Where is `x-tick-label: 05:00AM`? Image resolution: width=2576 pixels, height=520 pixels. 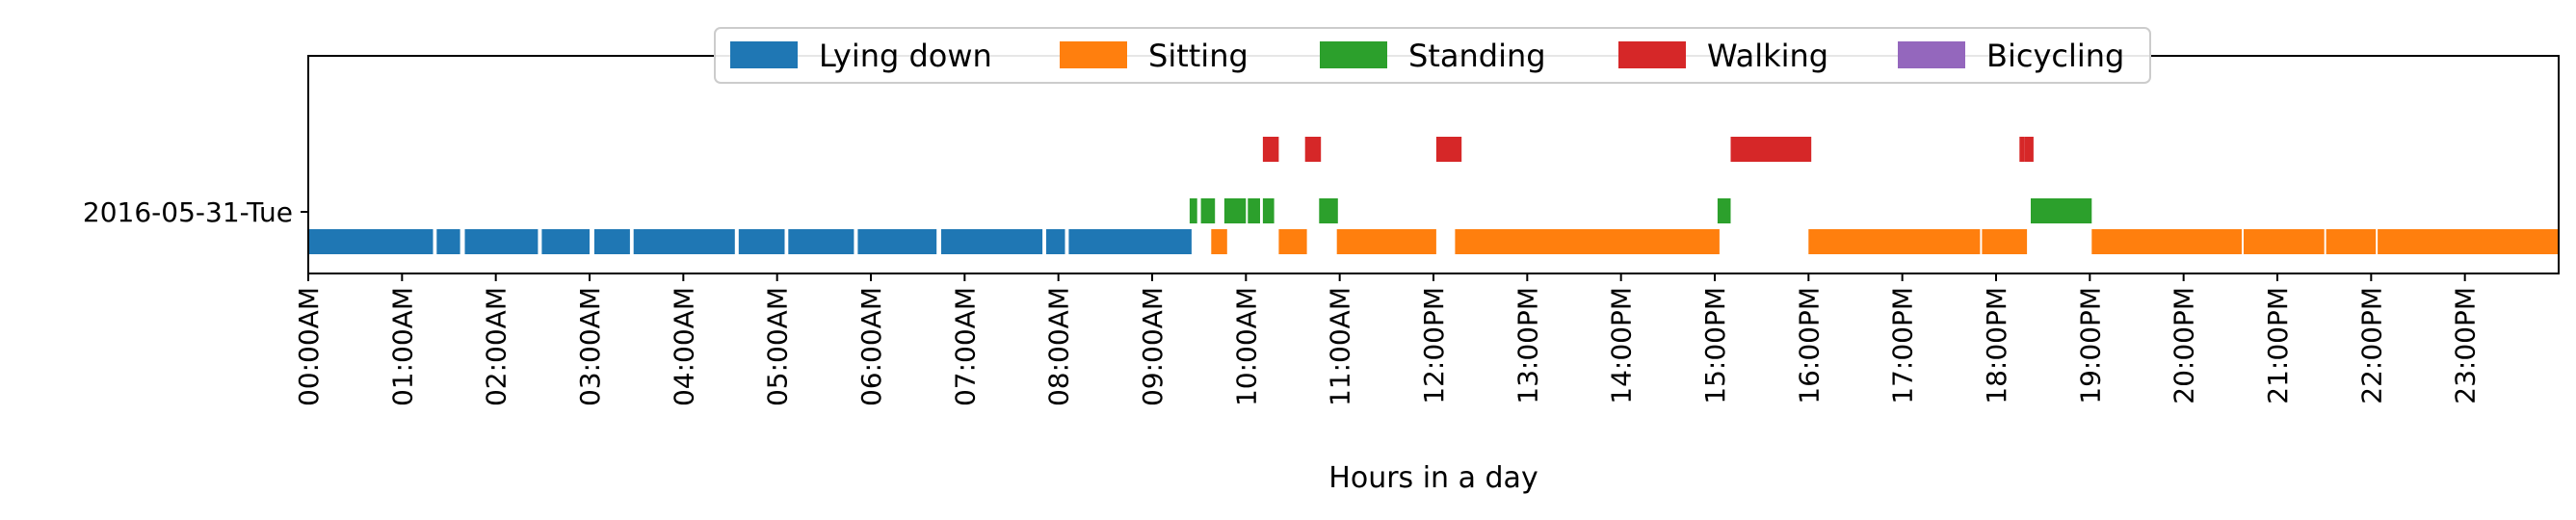
x-tick-label: 05:00AM is located at coordinates (778, 346).